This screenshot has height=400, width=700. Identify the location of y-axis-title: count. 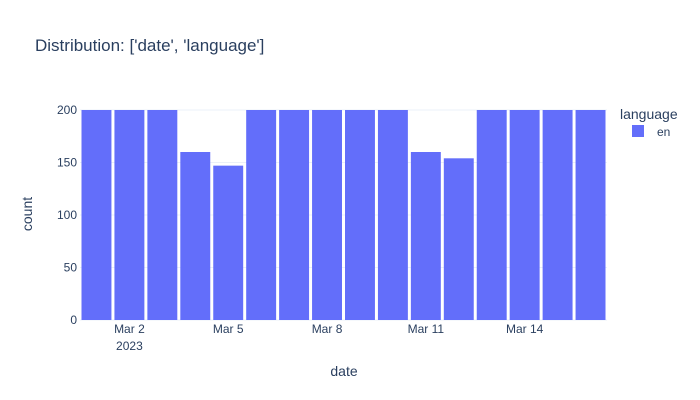
(27, 214).